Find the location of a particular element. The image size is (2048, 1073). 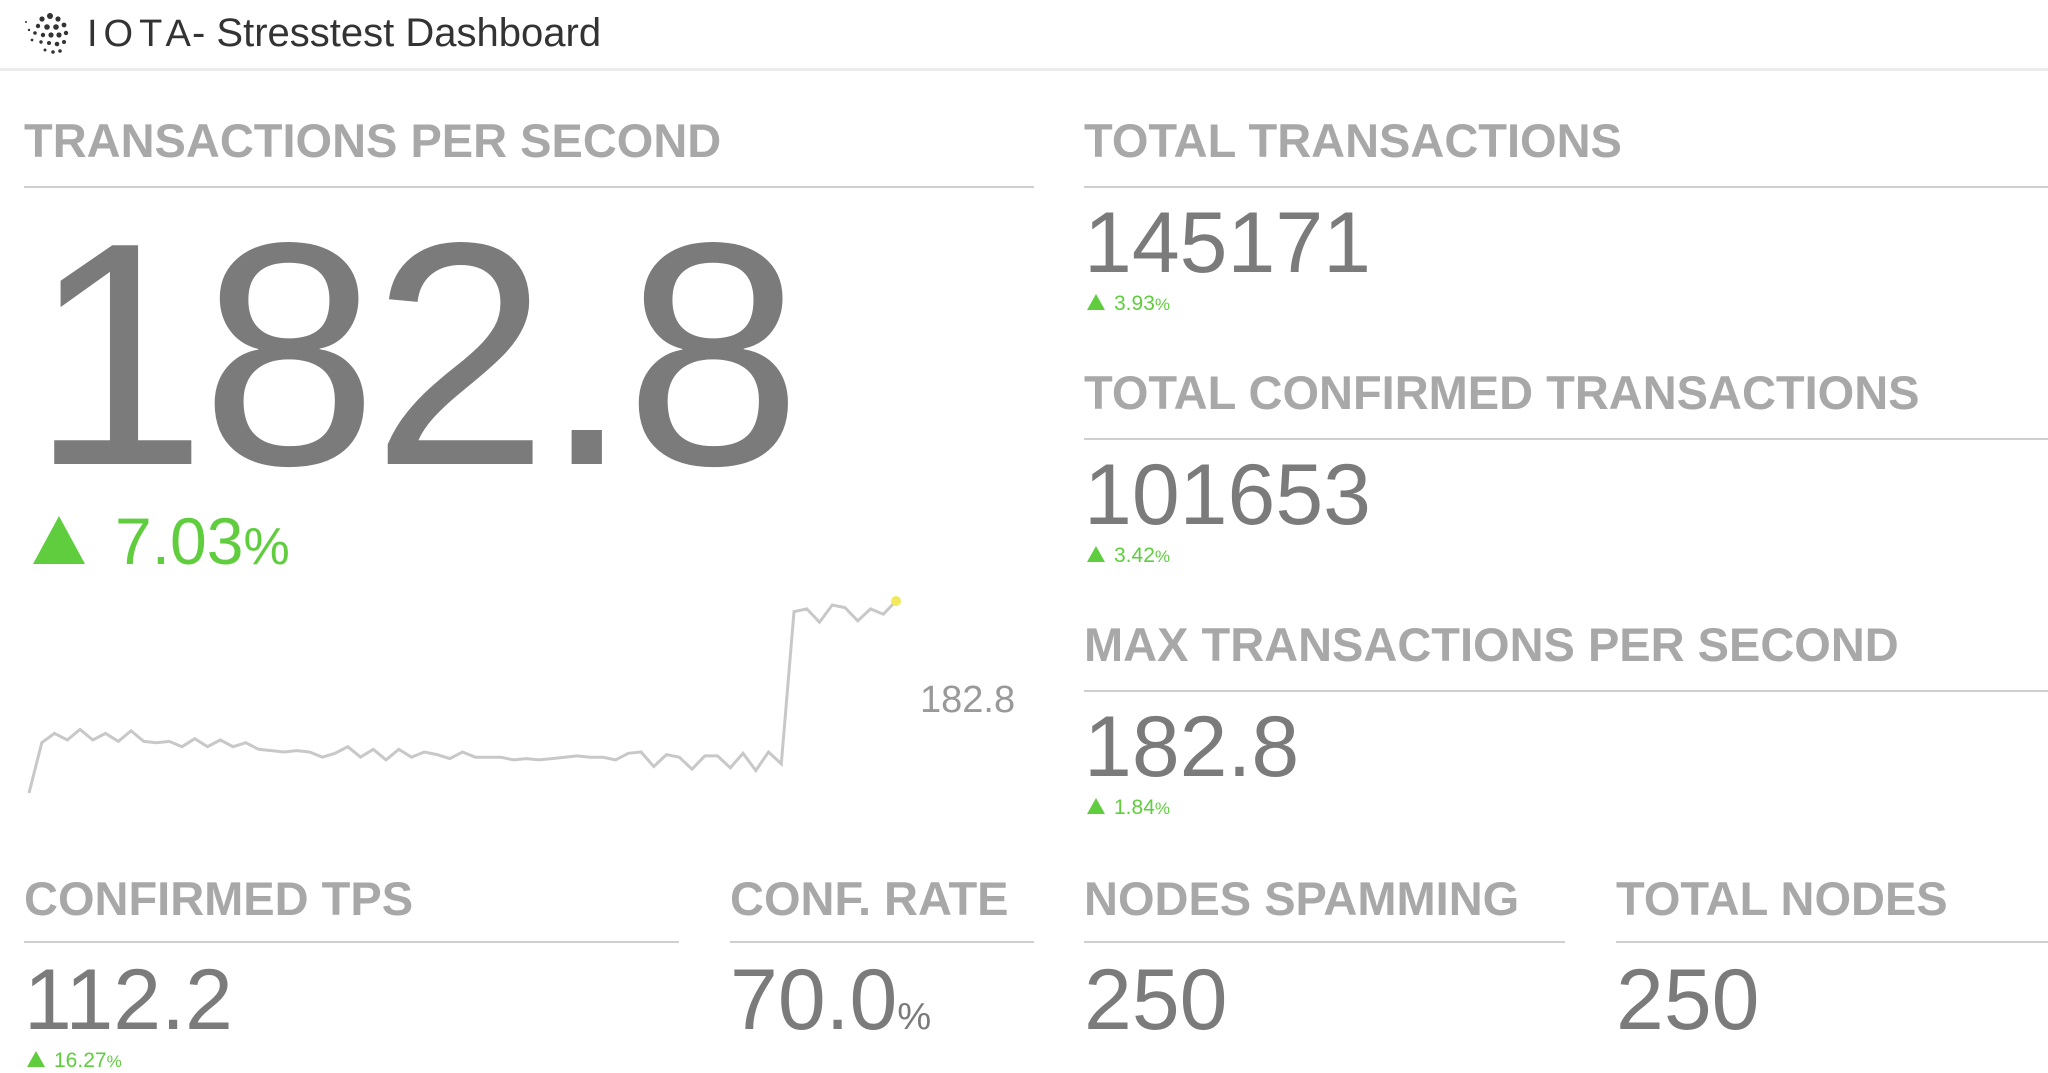

stat-value: 112.2 is located at coordinates (128, 1000).